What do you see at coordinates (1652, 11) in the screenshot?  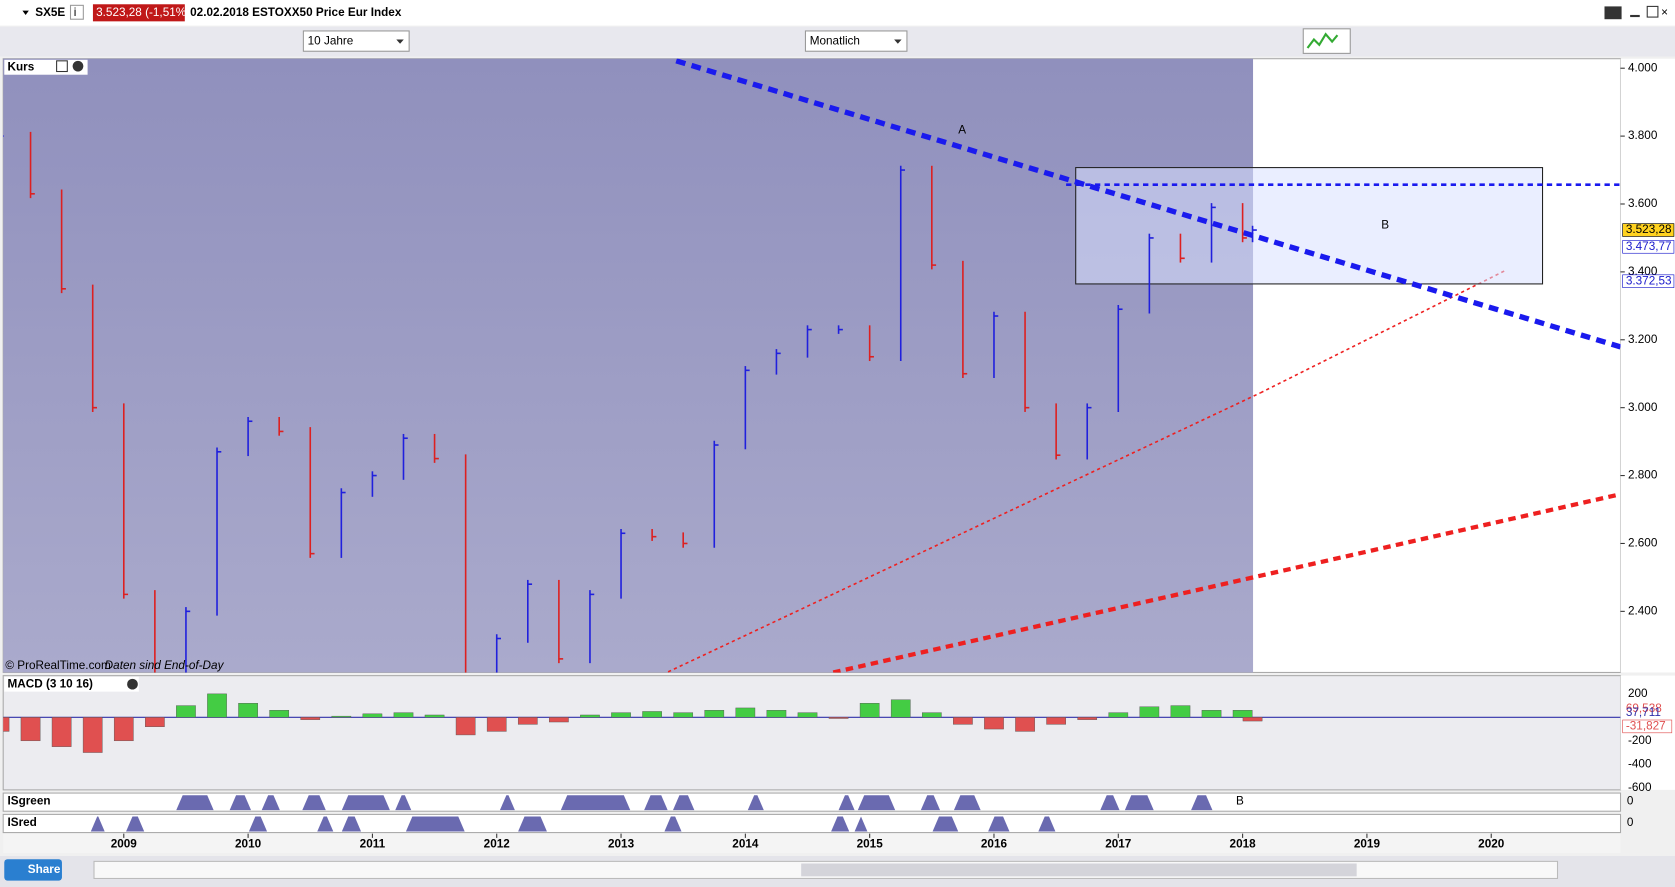 I see `maximize` at bounding box center [1652, 11].